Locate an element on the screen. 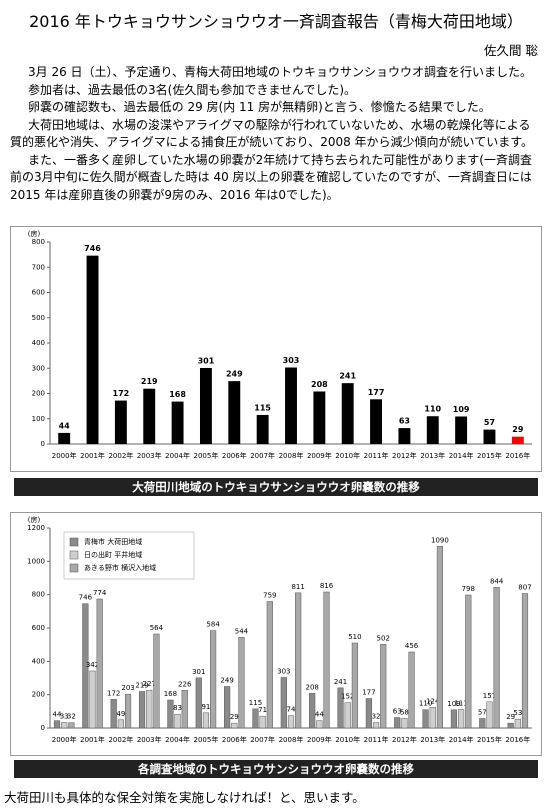 The image size is (552, 810). x-tick-label: 2012年 is located at coordinates (404, 739).